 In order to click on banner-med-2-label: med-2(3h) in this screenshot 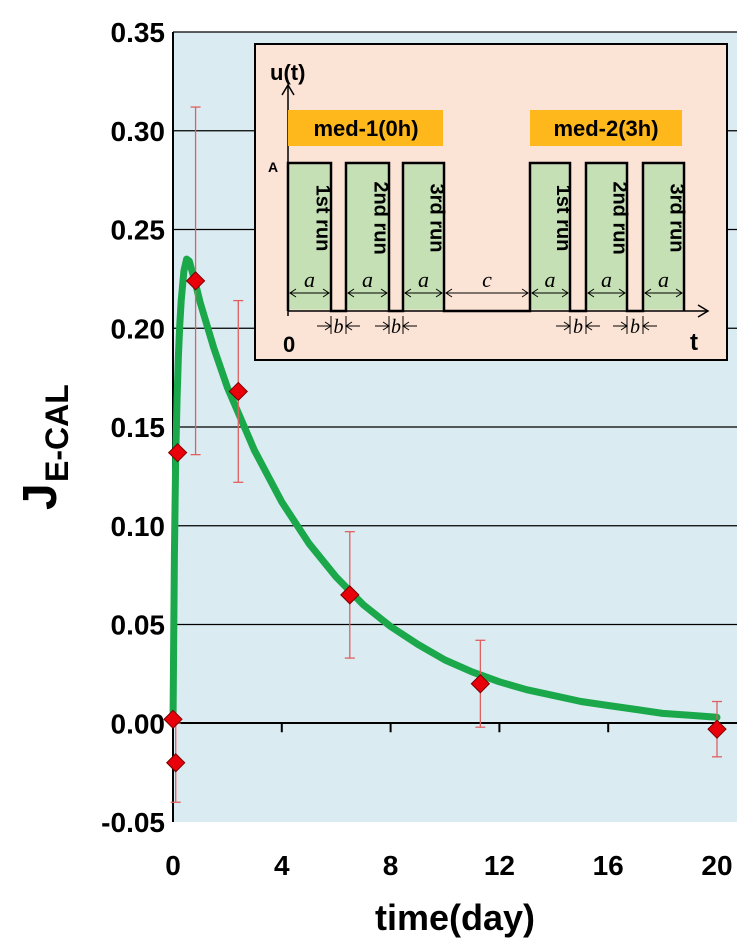, I will do `click(605, 128)`.